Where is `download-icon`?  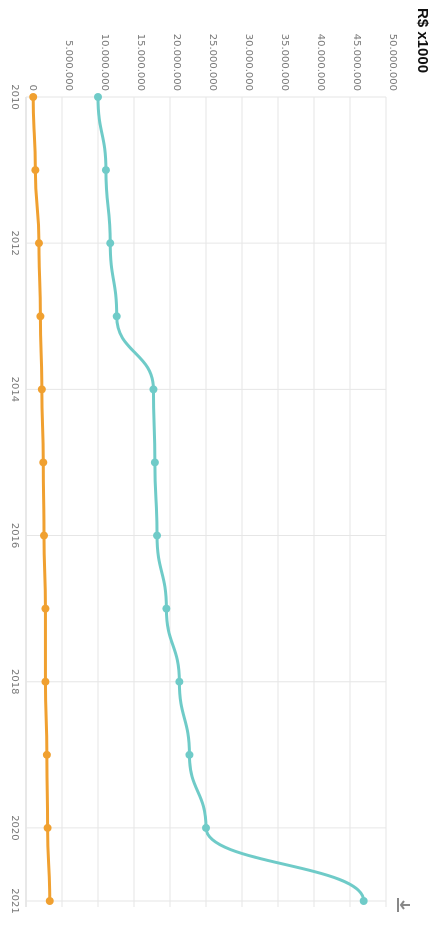 download-icon is located at coordinates (404, 905).